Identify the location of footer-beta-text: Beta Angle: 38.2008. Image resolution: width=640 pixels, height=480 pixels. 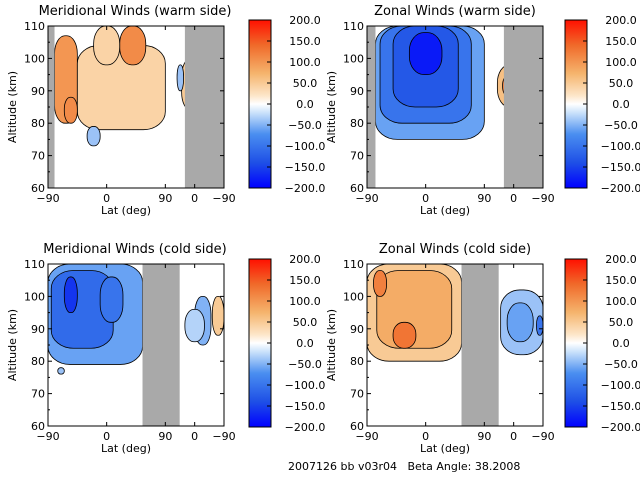
(464, 466).